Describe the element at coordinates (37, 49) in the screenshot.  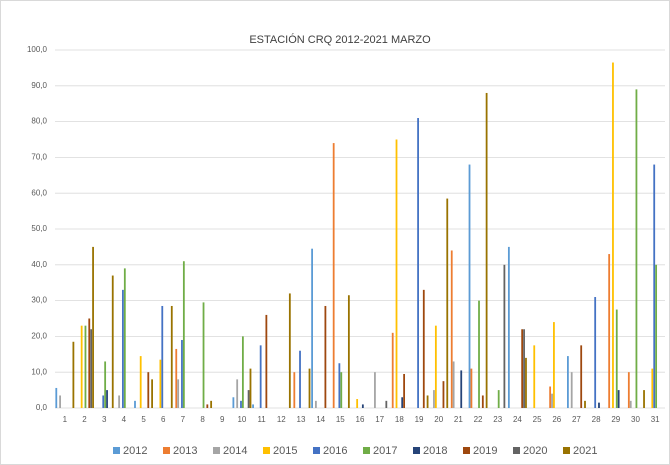
I see `y-tick-label: 100,0` at that location.